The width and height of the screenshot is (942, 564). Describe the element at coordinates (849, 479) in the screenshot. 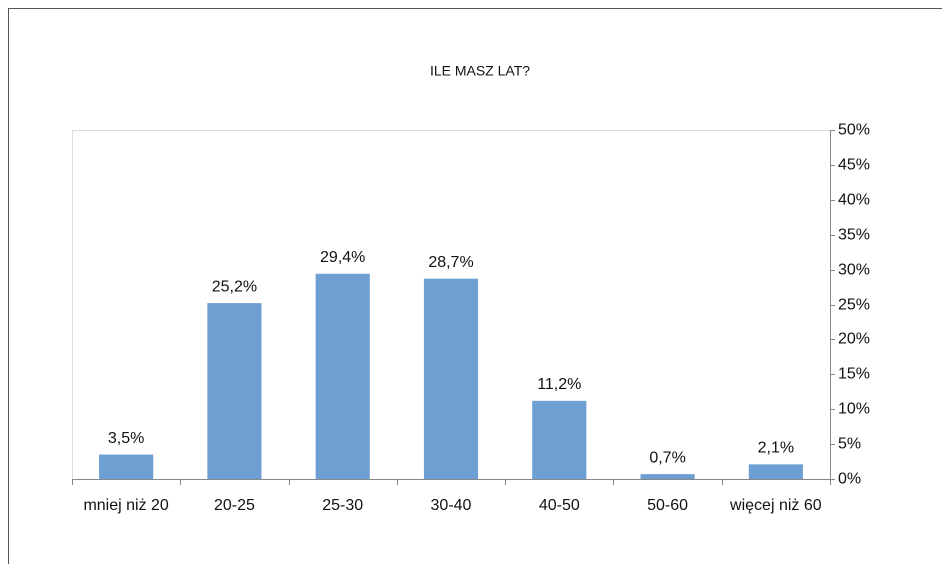

I see `y-tick-label: 0%` at that location.